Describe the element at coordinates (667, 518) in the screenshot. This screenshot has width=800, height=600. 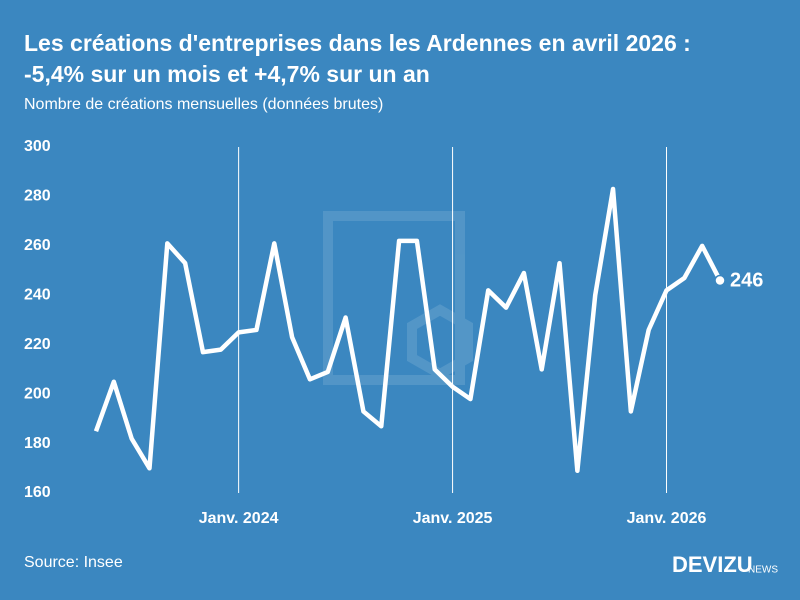
I see `x-tick-label: Janv. 2026` at that location.